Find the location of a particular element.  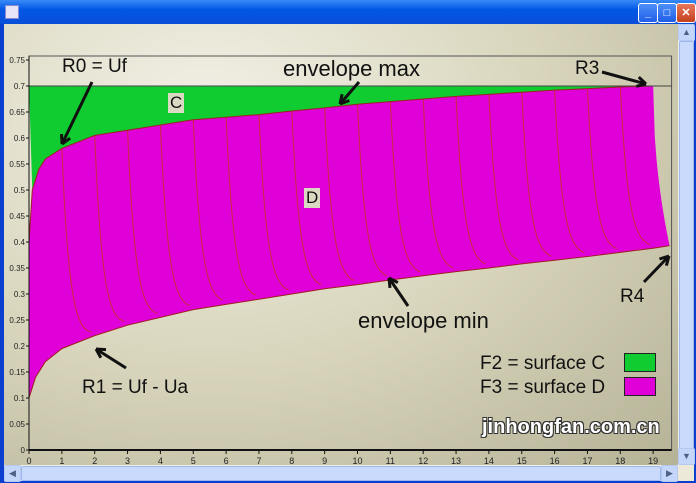

x-tick-label: 14 is located at coordinates (489, 460).